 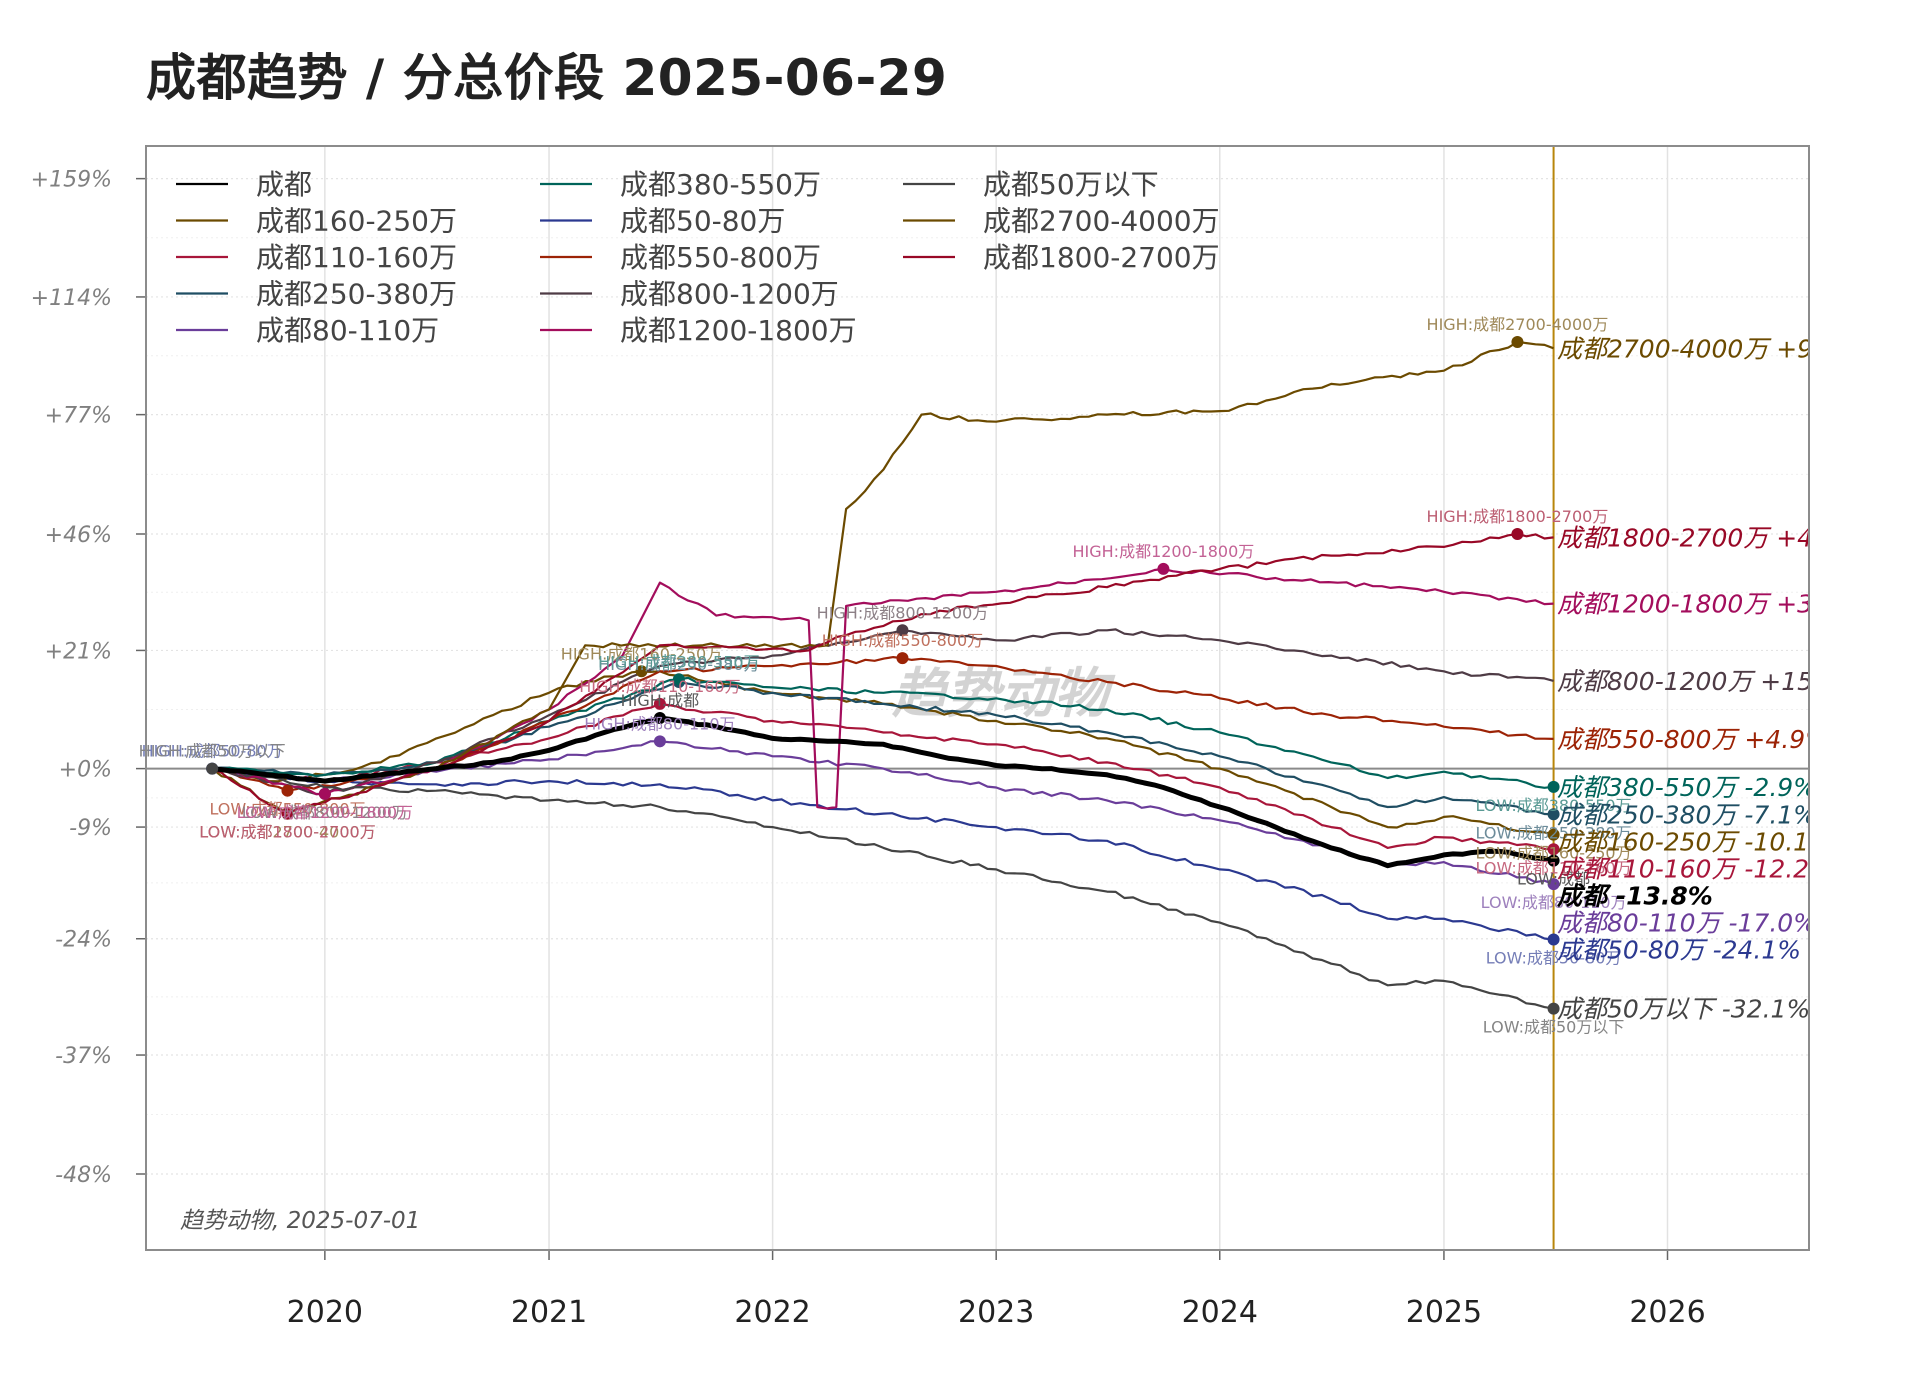 I want to click on high-label: HIGH:成都1800-2700万, so click(x=1518, y=516).